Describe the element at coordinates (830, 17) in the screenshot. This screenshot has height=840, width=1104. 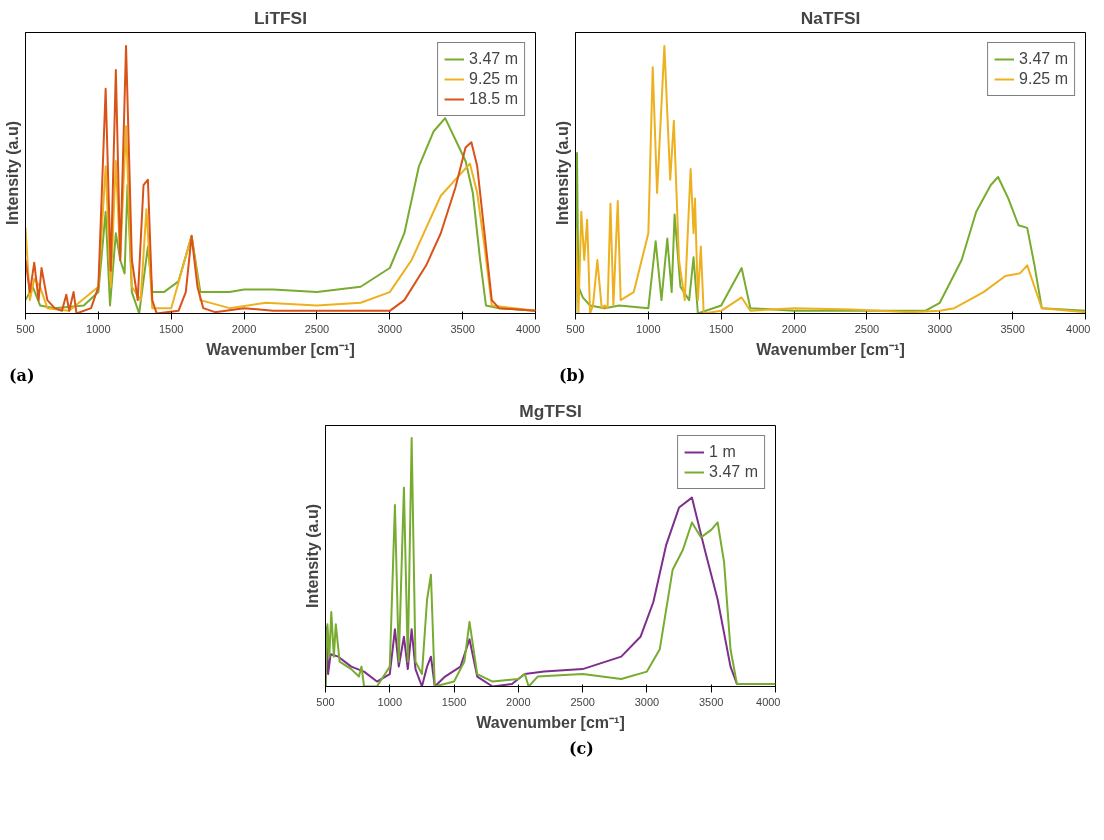
I see `chart-title: NaTFSI` at that location.